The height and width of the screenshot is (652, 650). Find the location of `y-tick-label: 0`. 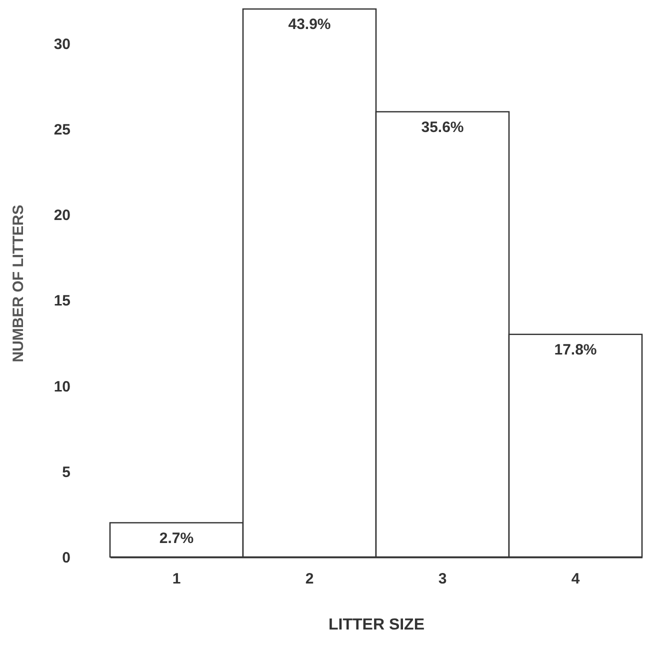

y-tick-label: 0 is located at coordinates (66, 558).